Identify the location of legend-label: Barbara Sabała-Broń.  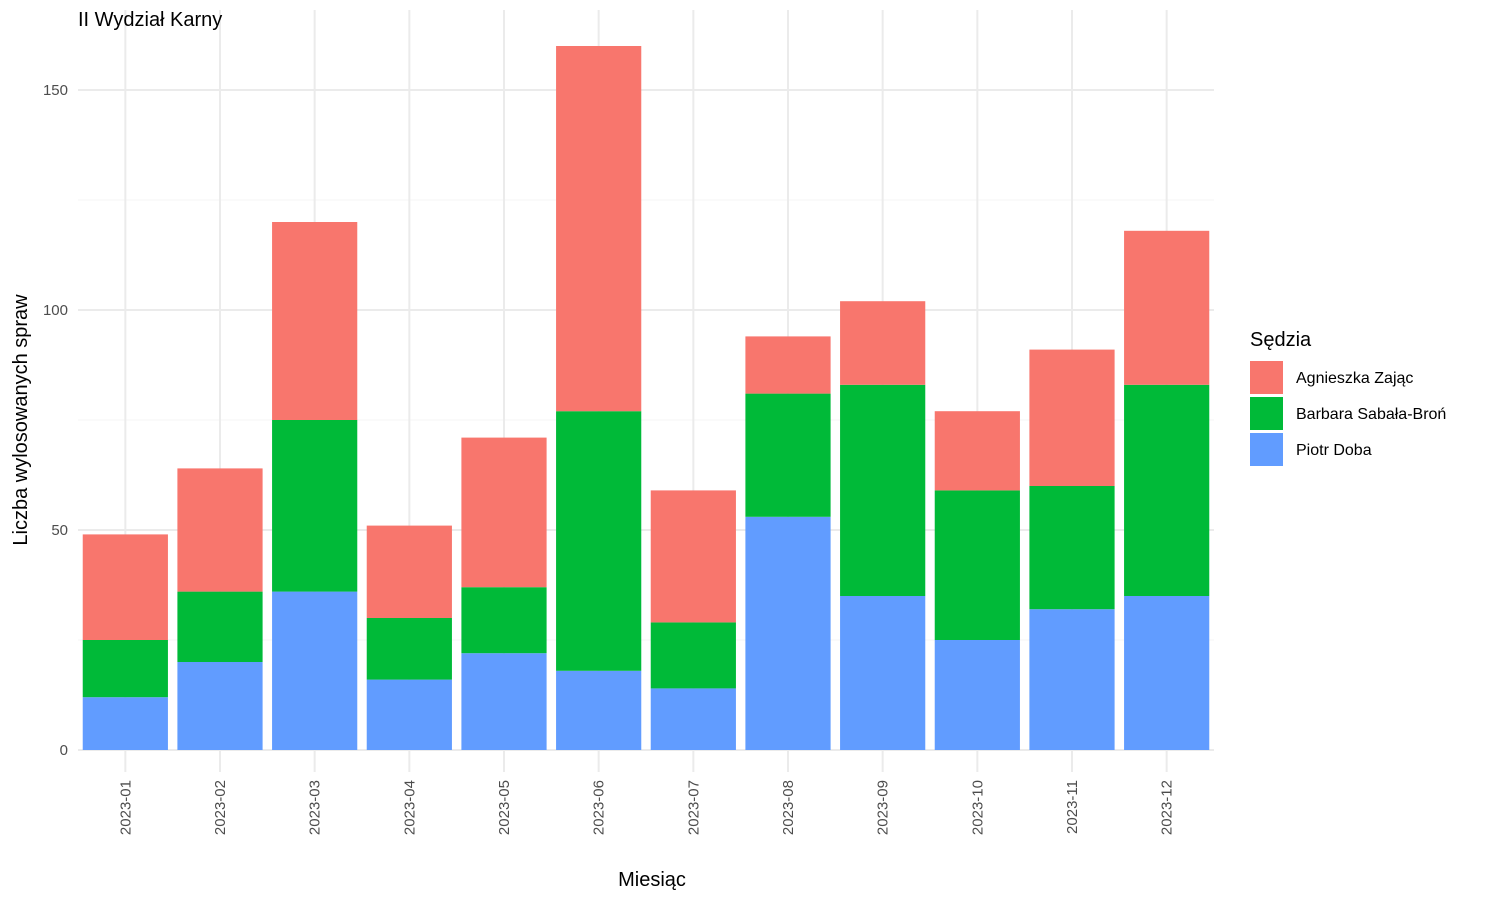
(1371, 414).